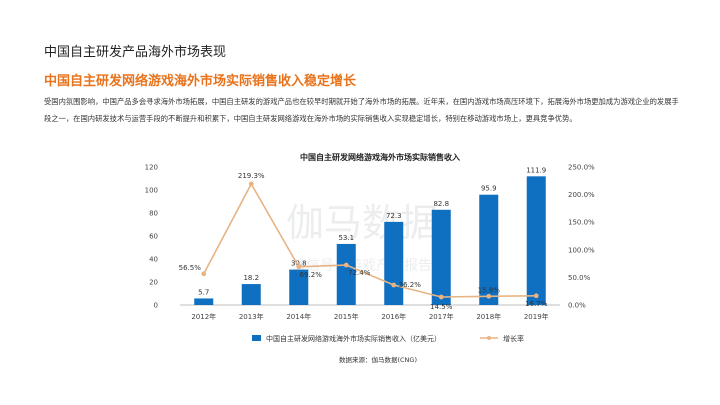  Describe the element at coordinates (488, 316) in the screenshot. I see `x-tick-label: 2018年` at that location.